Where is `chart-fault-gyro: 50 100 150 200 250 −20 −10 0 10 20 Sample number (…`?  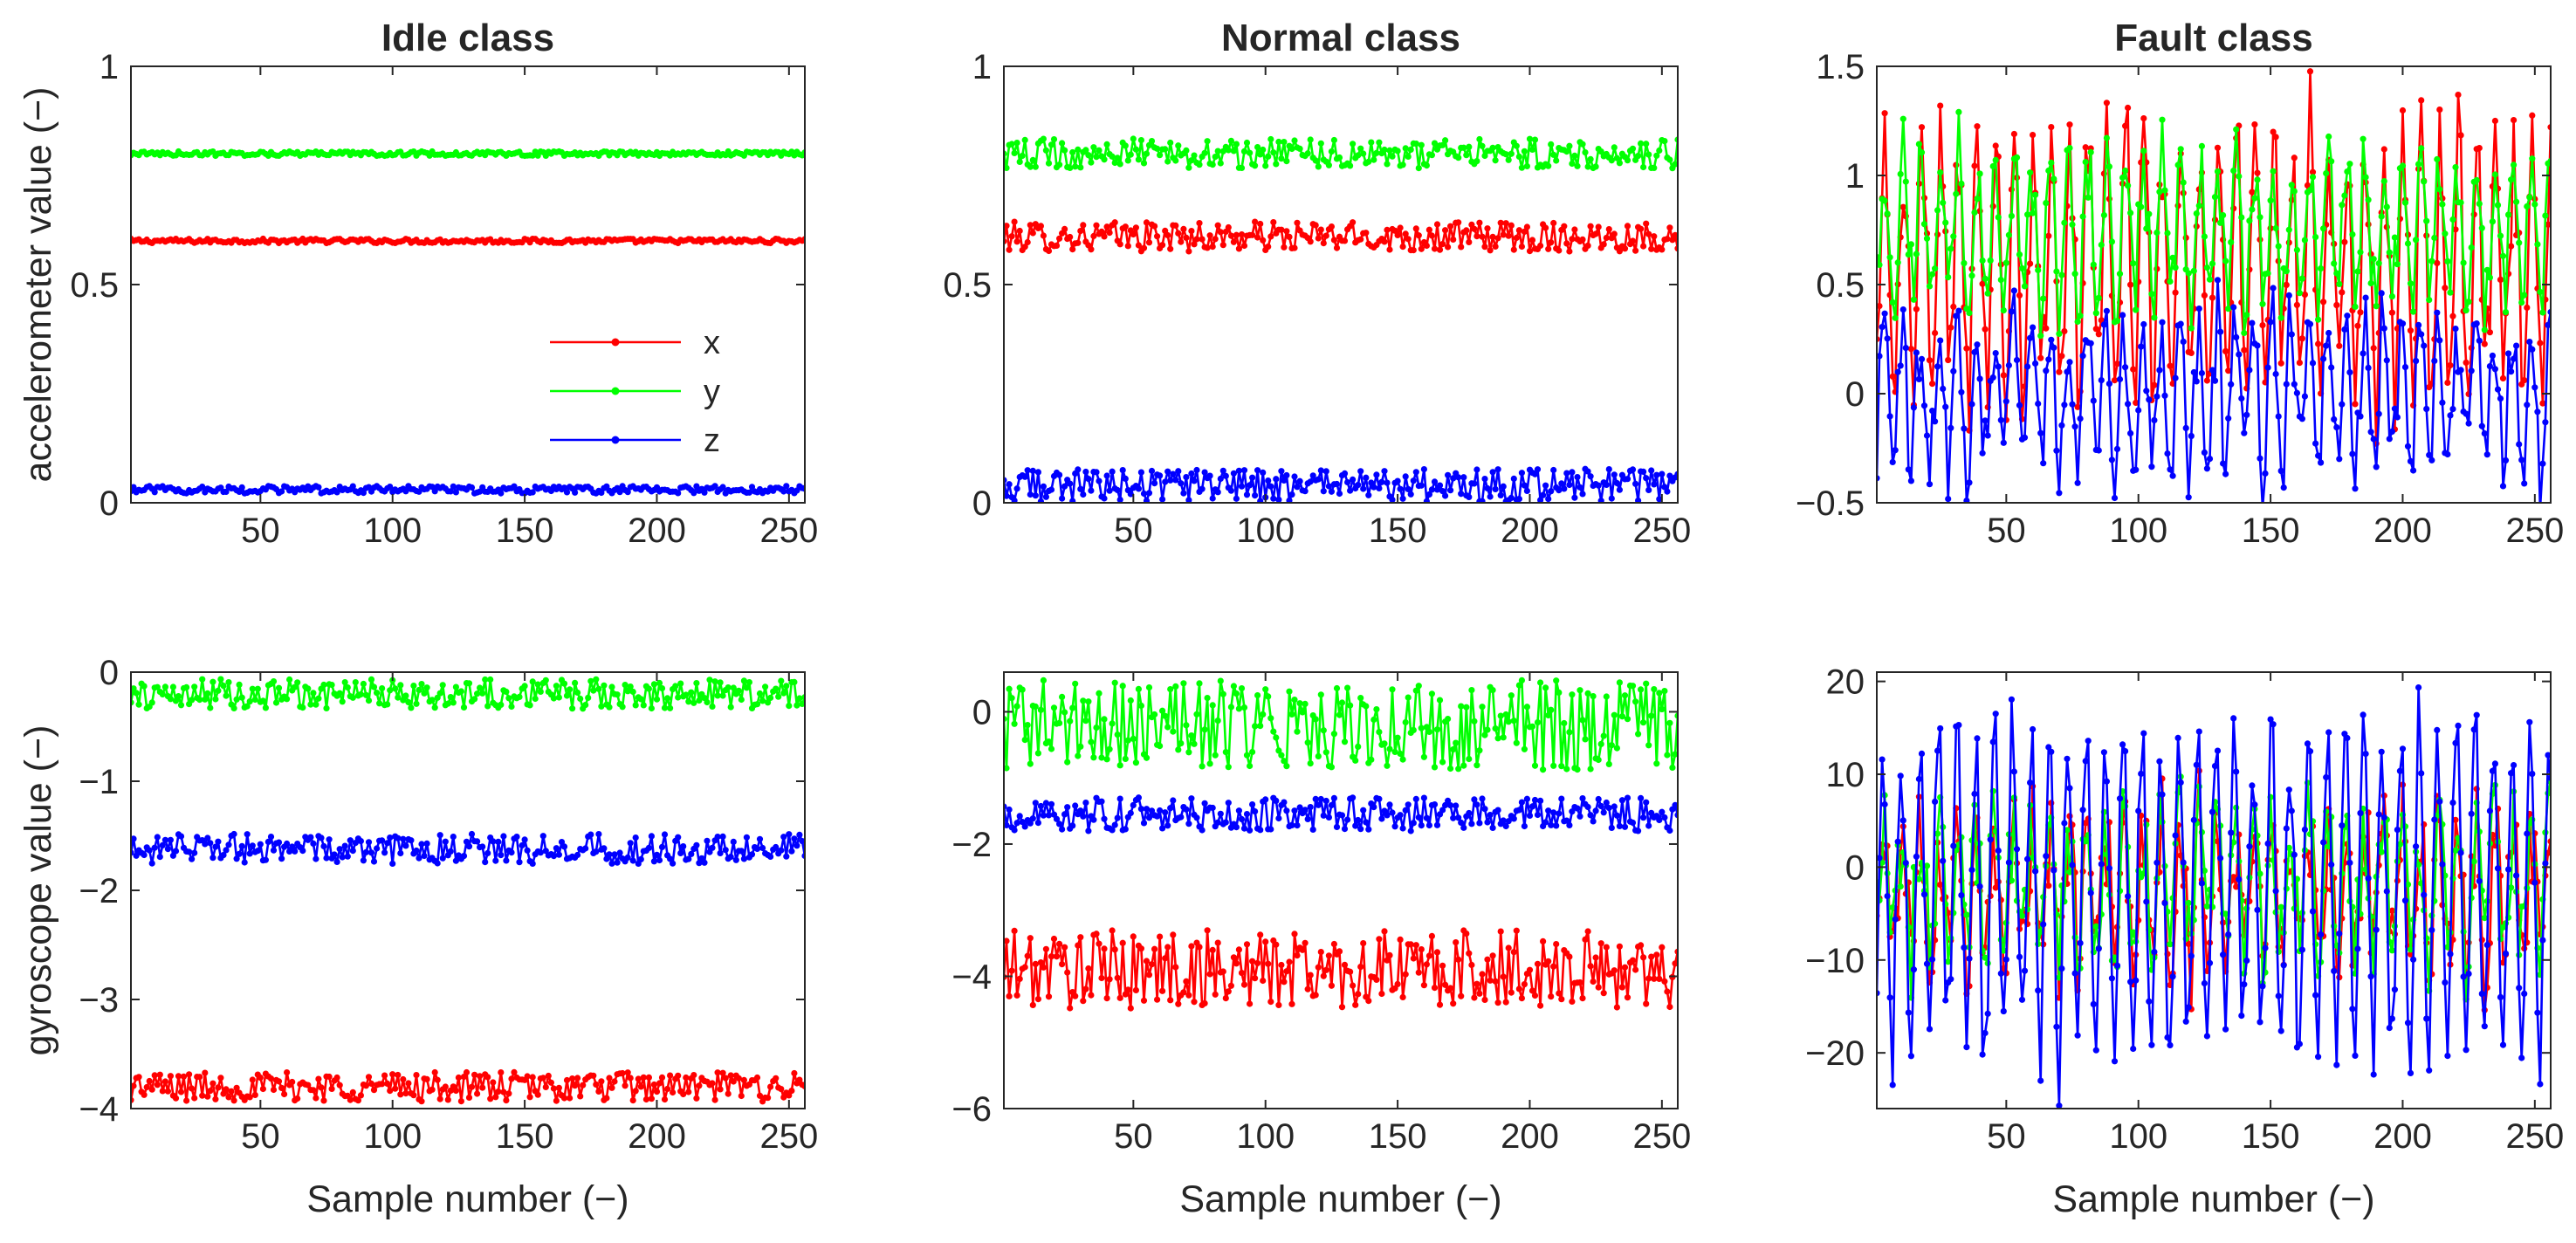 chart-fault-gyro: 50 100 150 200 250 −20 −10 0 10 20 Sample number (… is located at coordinates (2184, 942).